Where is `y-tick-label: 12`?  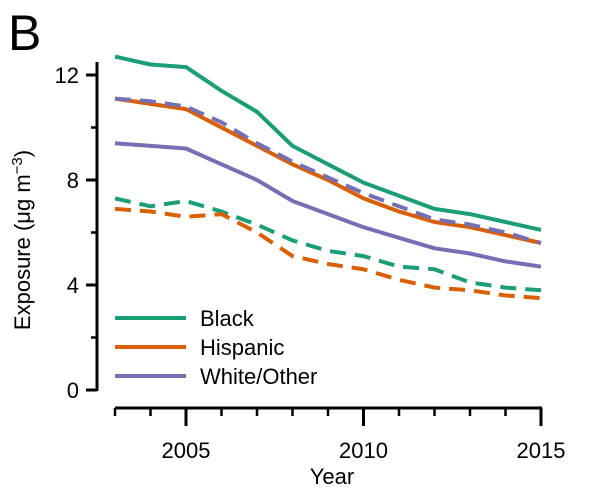 y-tick-label: 12 is located at coordinates (67, 75).